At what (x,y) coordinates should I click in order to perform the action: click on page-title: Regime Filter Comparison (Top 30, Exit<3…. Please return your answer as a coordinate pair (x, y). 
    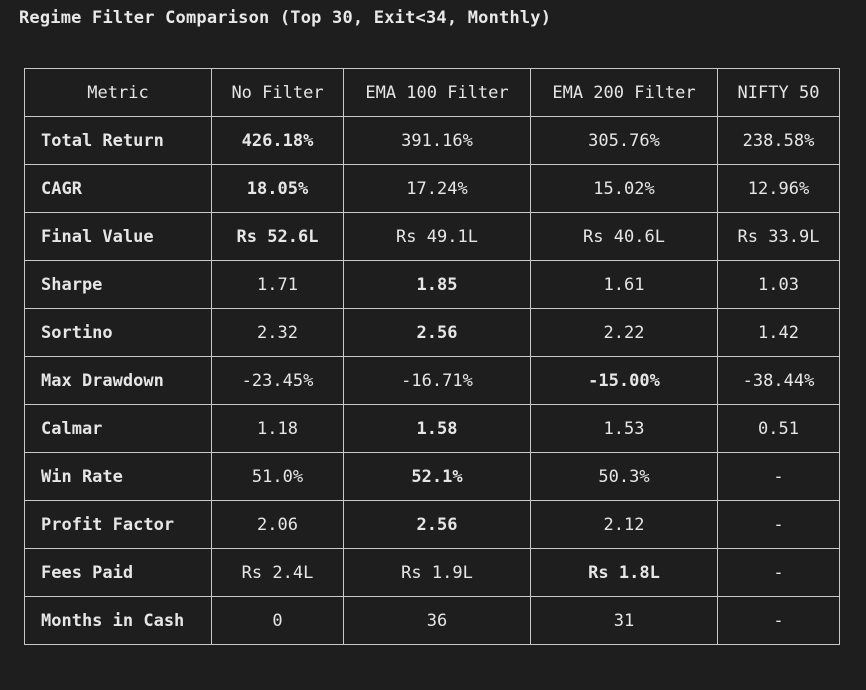
    Looking at the image, I should click on (285, 18).